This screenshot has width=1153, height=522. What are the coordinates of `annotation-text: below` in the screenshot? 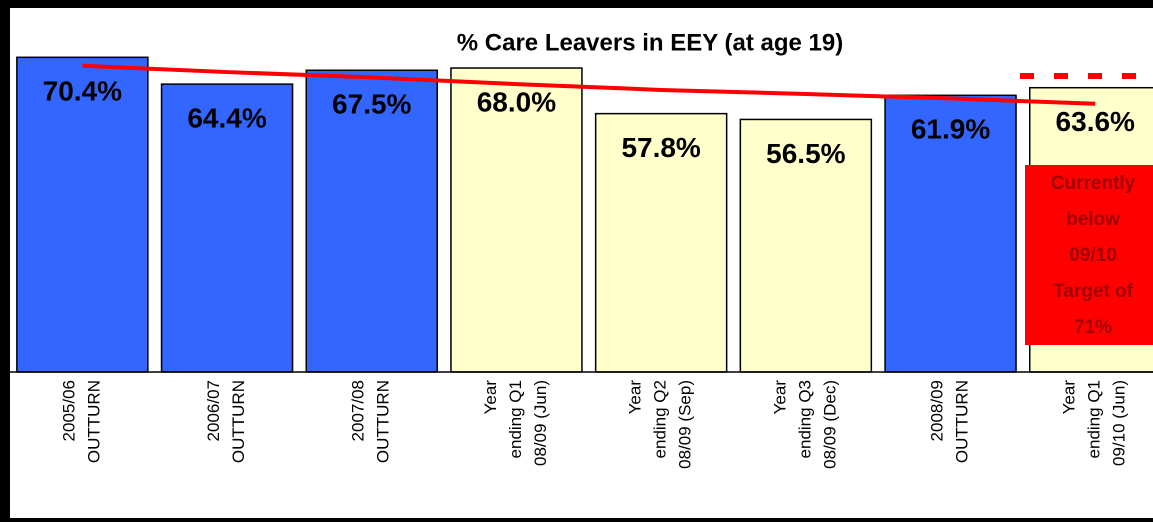 It's located at (1093, 219).